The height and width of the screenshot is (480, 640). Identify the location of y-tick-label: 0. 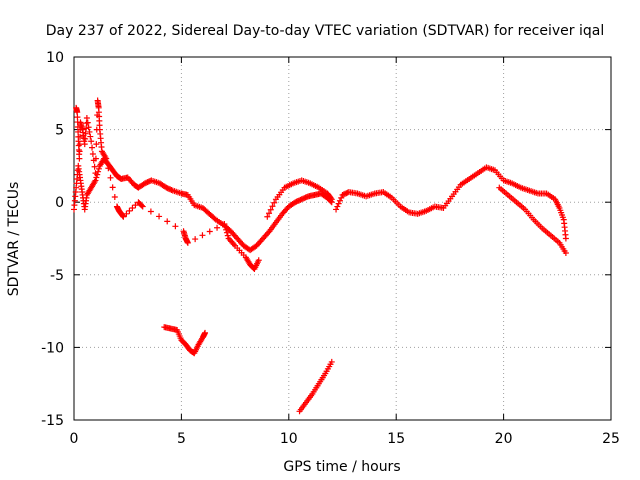
(59, 203).